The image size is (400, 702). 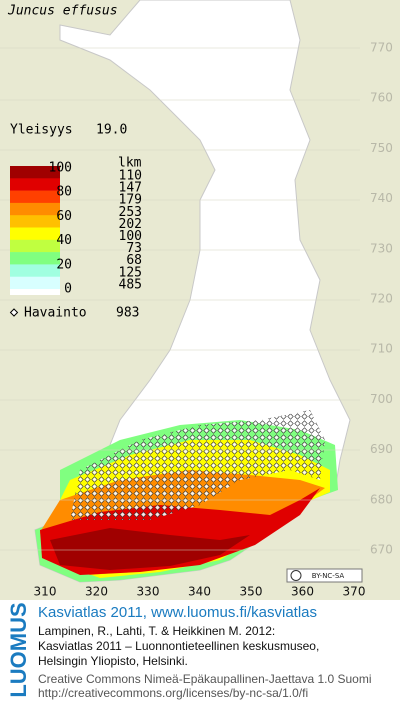 I want to click on y-axis-label: 730, so click(x=381, y=248).